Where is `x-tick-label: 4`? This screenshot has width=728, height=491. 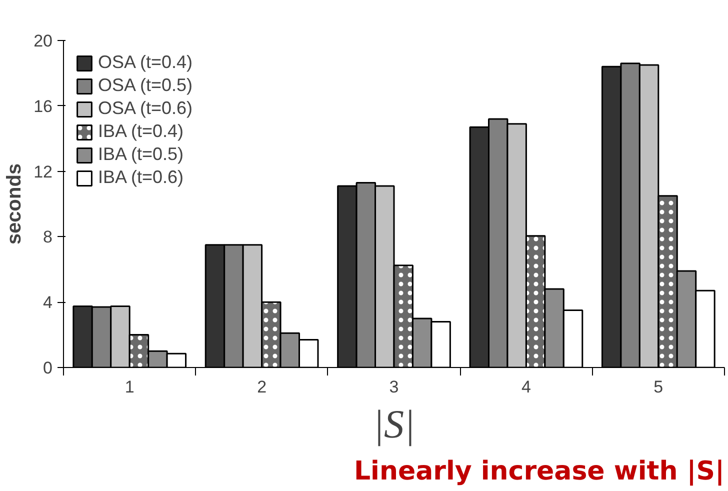 x-tick-label: 4 is located at coordinates (526, 387).